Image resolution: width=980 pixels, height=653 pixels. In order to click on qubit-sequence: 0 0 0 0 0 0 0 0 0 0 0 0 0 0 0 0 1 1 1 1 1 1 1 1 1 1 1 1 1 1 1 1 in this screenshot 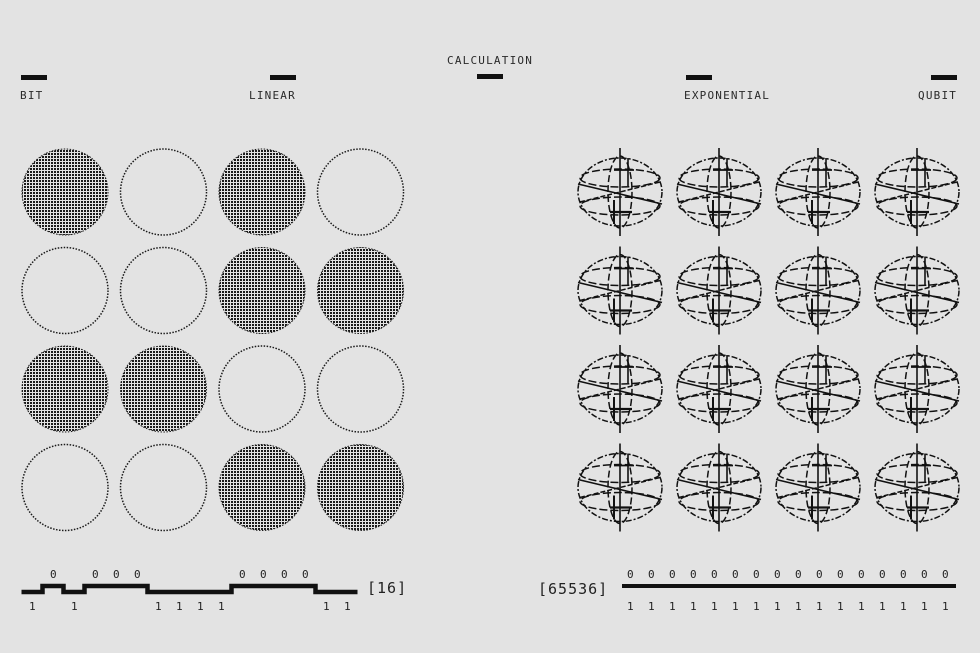, I will do `click(789, 590)`.